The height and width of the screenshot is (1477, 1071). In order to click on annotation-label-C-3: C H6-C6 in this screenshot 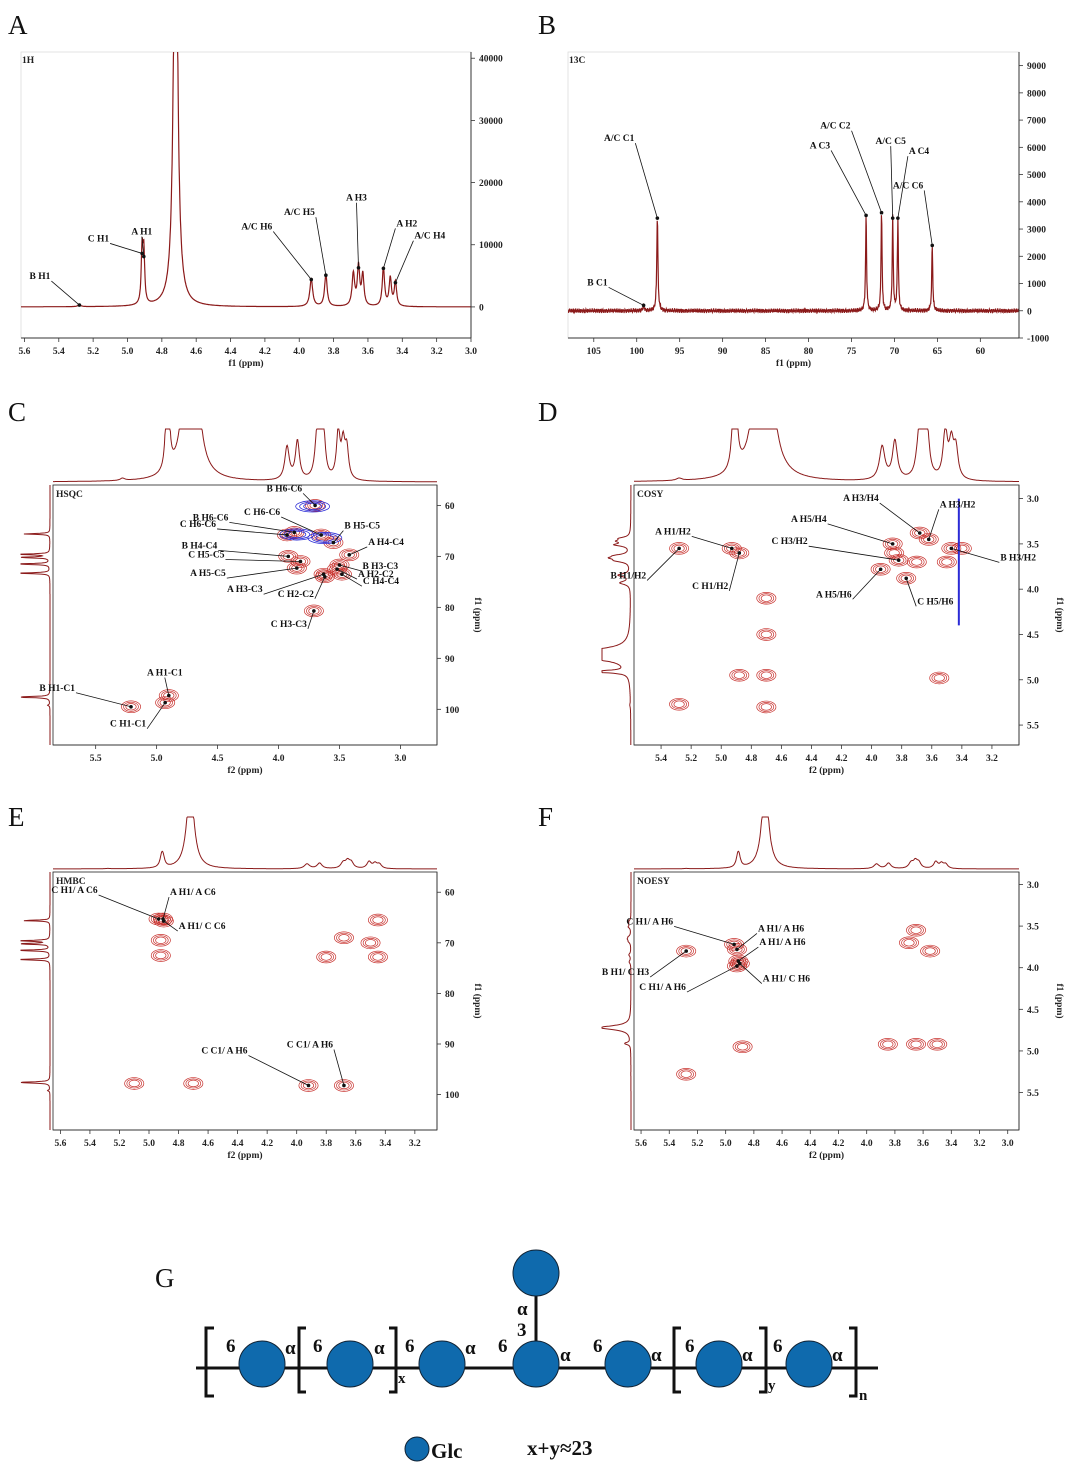, I will do `click(262, 513)`.